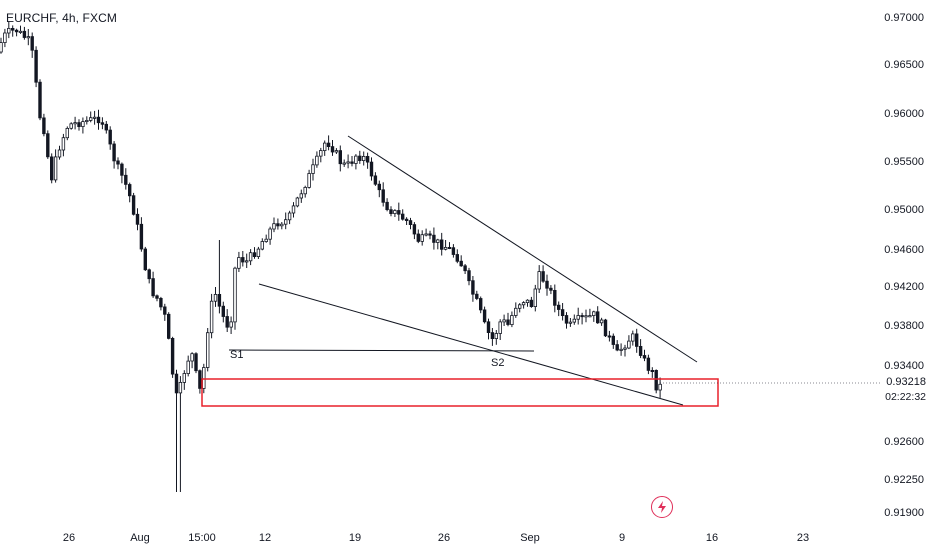  What do you see at coordinates (265, 538) in the screenshot?
I see `x-tick-label: 12` at bounding box center [265, 538].